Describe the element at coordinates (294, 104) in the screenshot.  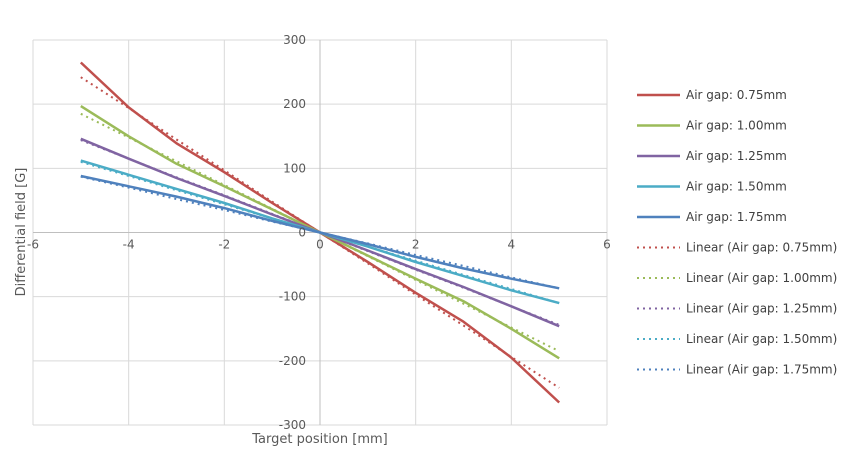
I see `y-tick-label: 200` at that location.